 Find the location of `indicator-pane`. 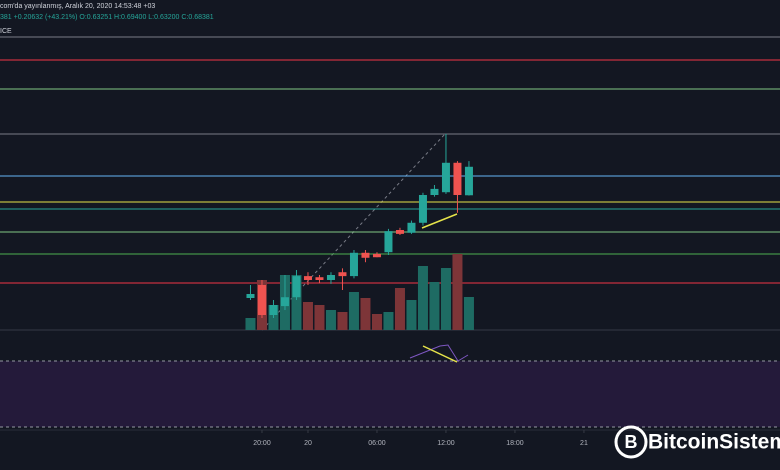

indicator-pane is located at coordinates (390, 394).